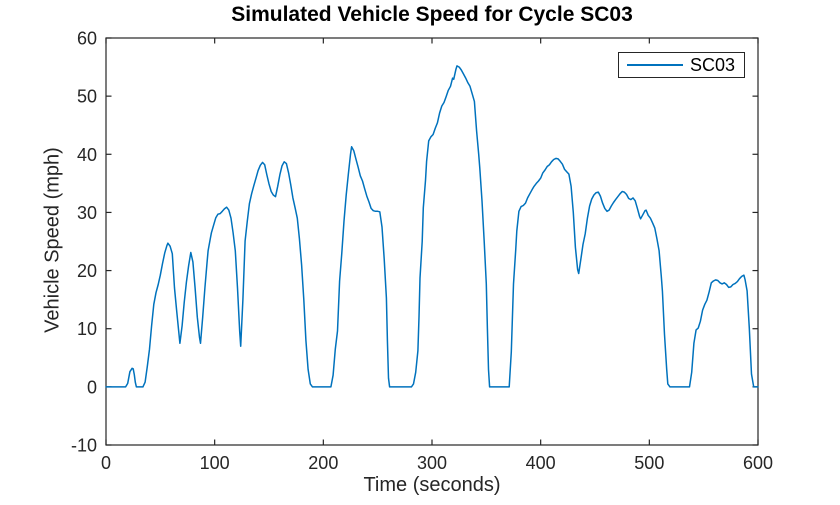  I want to click on x-tick-label: 300, so click(432, 463).